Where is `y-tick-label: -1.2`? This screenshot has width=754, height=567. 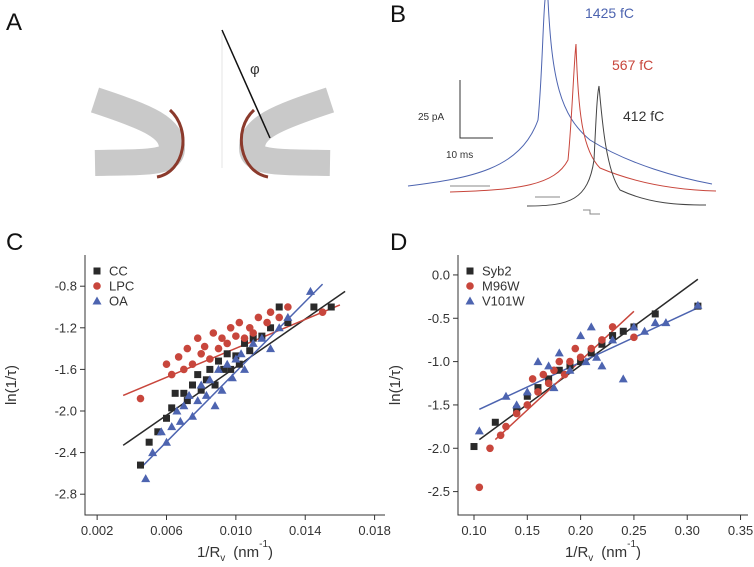 y-tick-label: -1.2 is located at coordinates (66, 327).